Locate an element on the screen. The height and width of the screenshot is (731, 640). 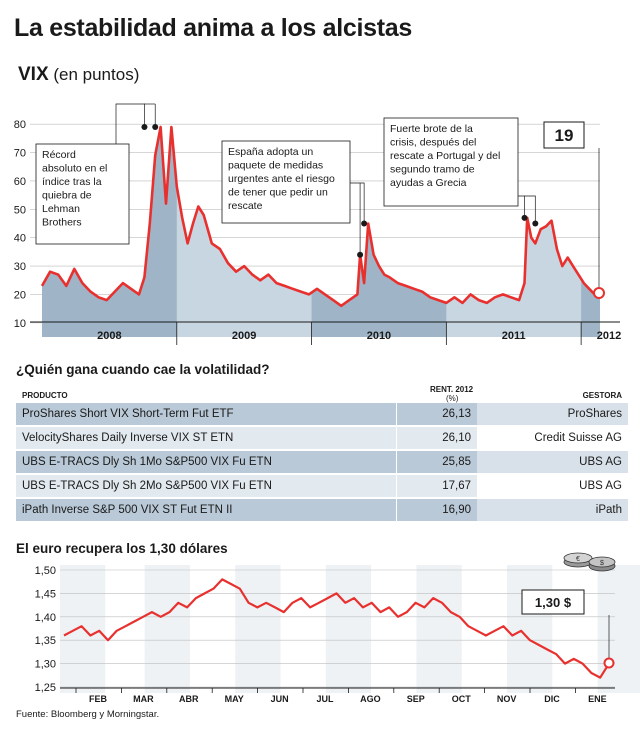
manager-cell: ProShares is located at coordinates (552, 415).